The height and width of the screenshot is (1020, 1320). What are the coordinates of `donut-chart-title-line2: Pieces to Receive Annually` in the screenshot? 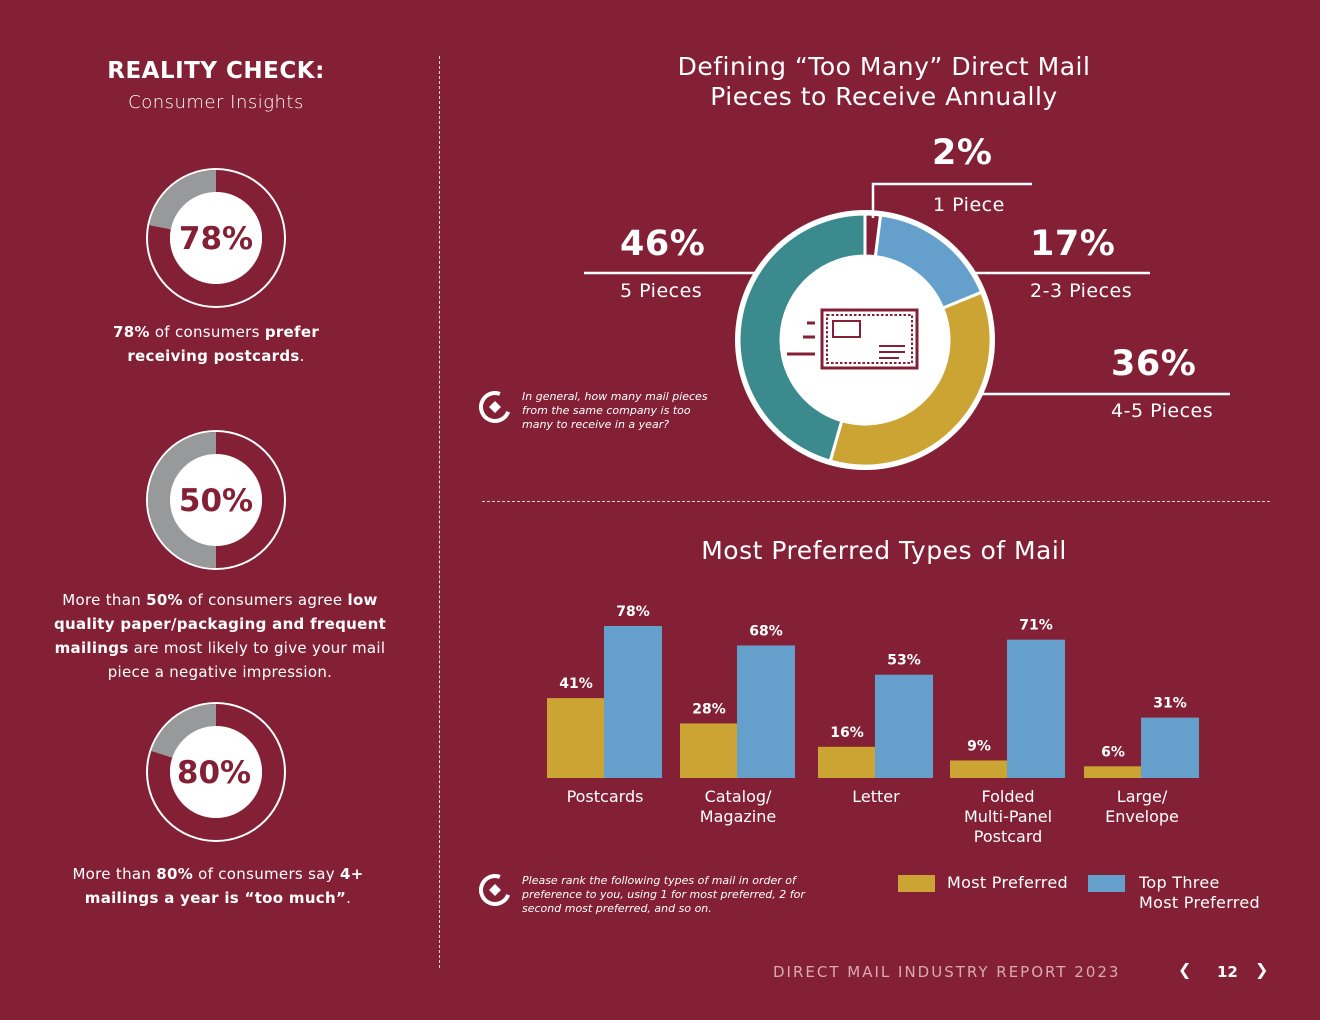 It's located at (884, 96).